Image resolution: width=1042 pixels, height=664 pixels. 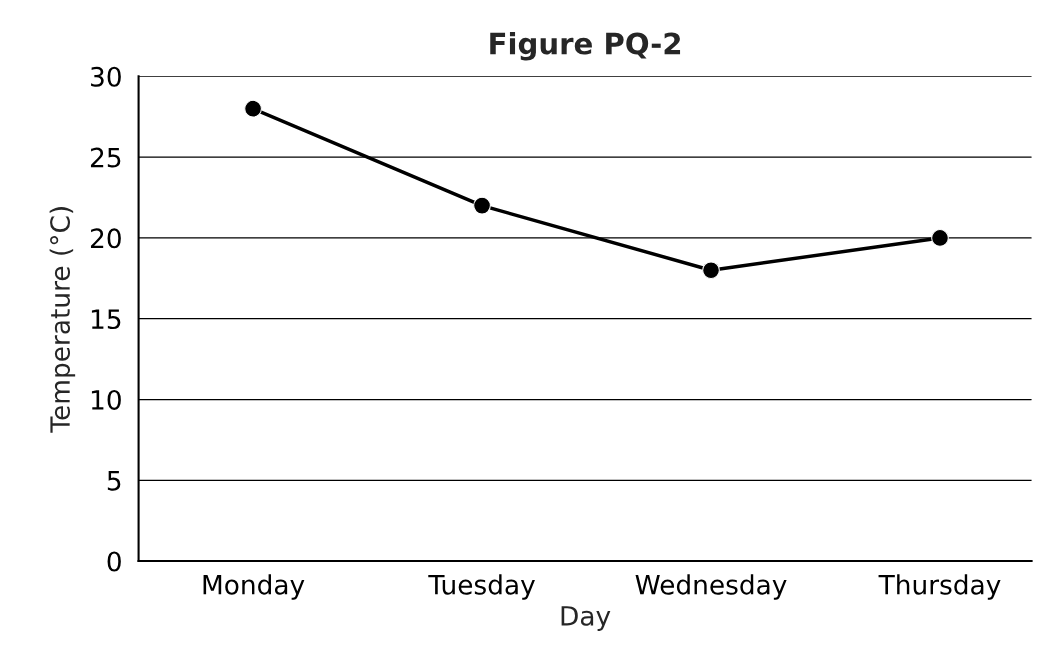 I want to click on x-tick-label: Monday, so click(x=254, y=587).